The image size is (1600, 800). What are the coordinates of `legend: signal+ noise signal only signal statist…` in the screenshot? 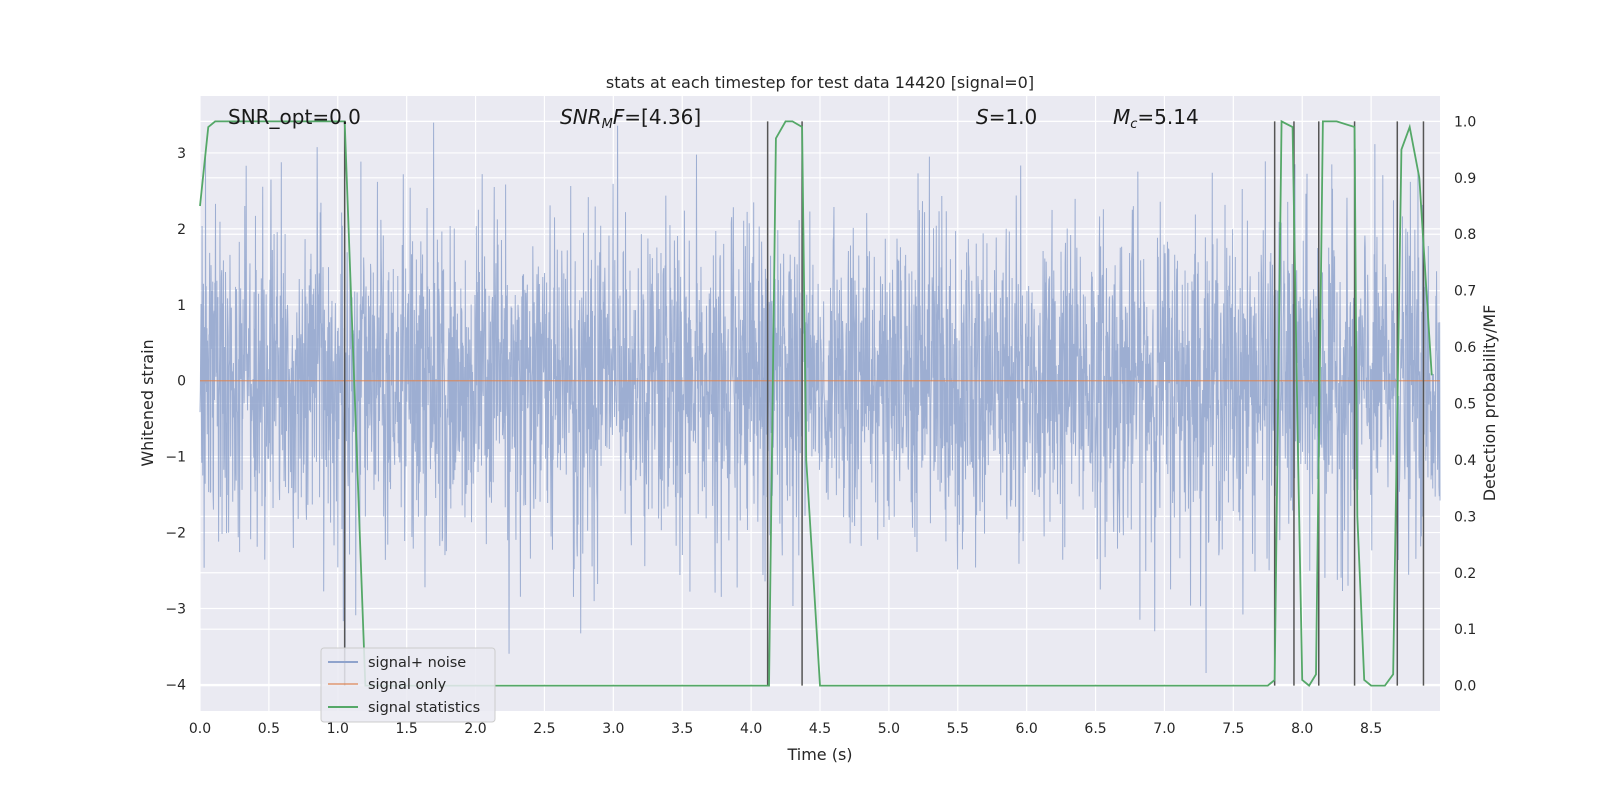 It's located at (408, 685).